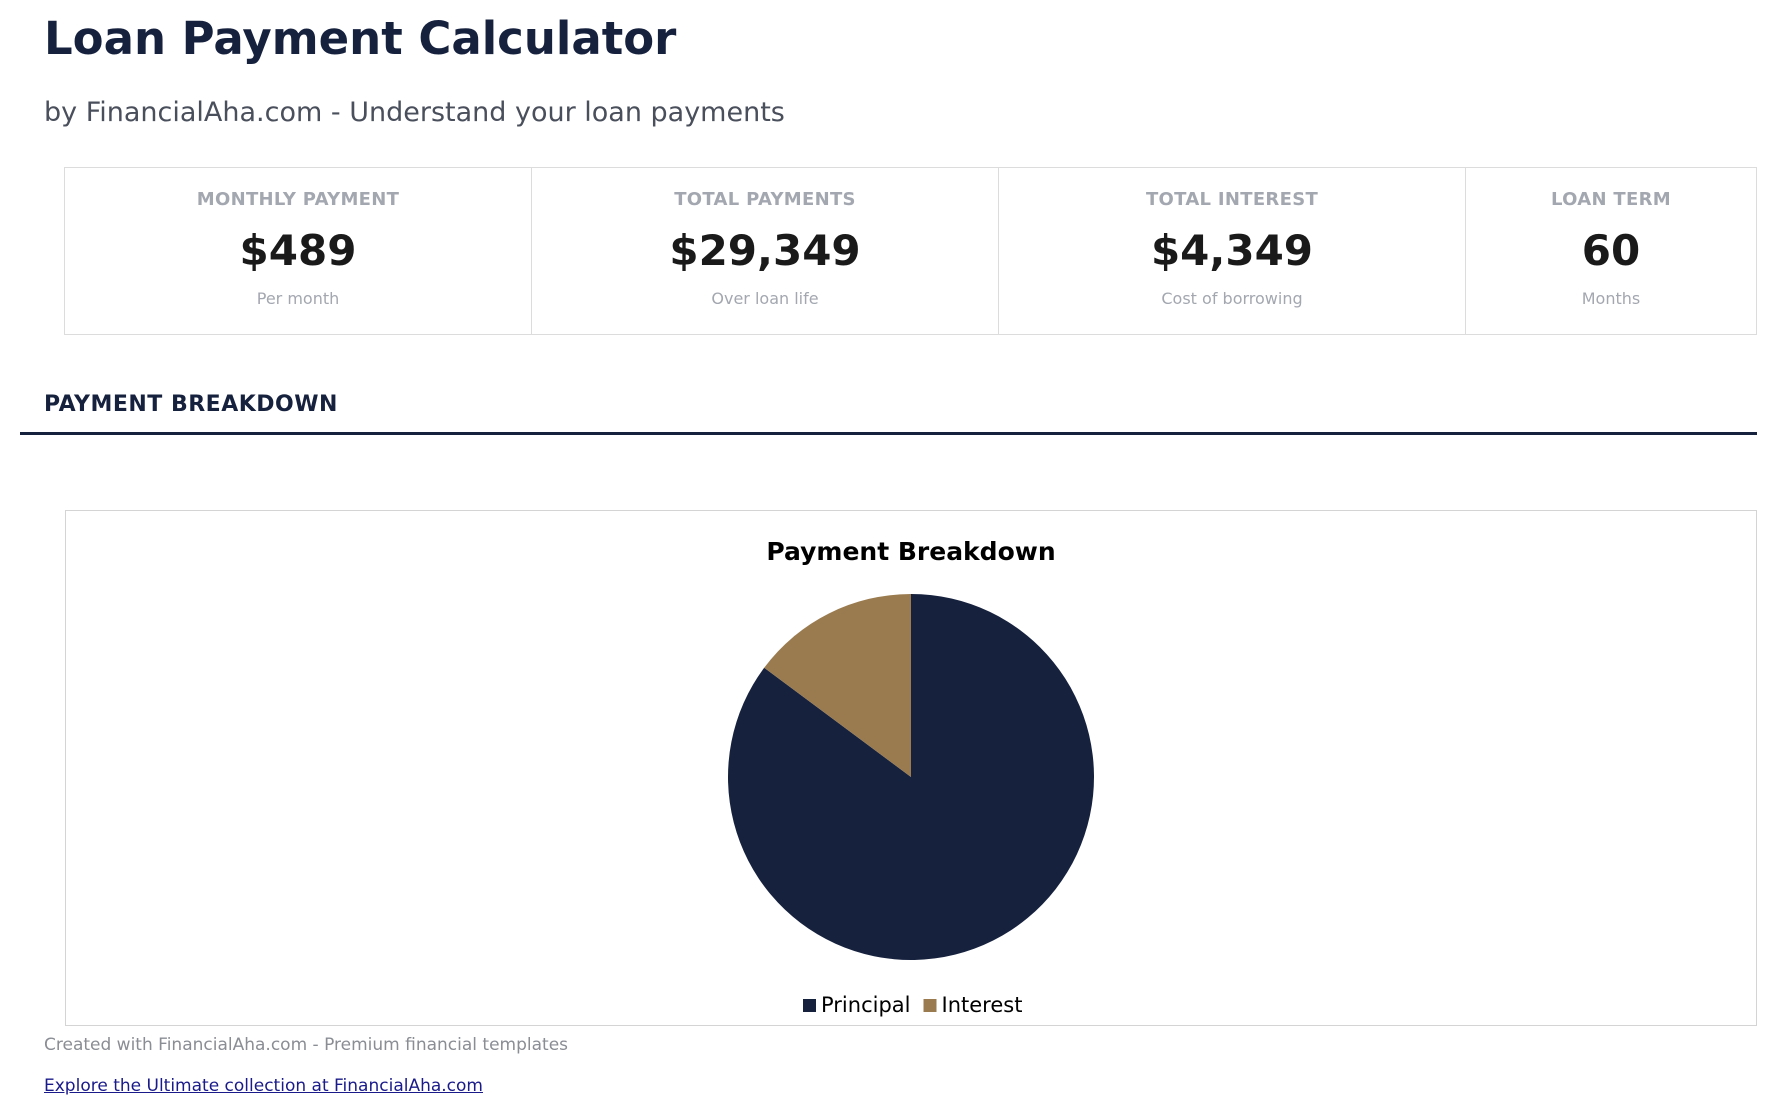  I want to click on card-subtext: Cost of borrowing, so click(1232, 298).